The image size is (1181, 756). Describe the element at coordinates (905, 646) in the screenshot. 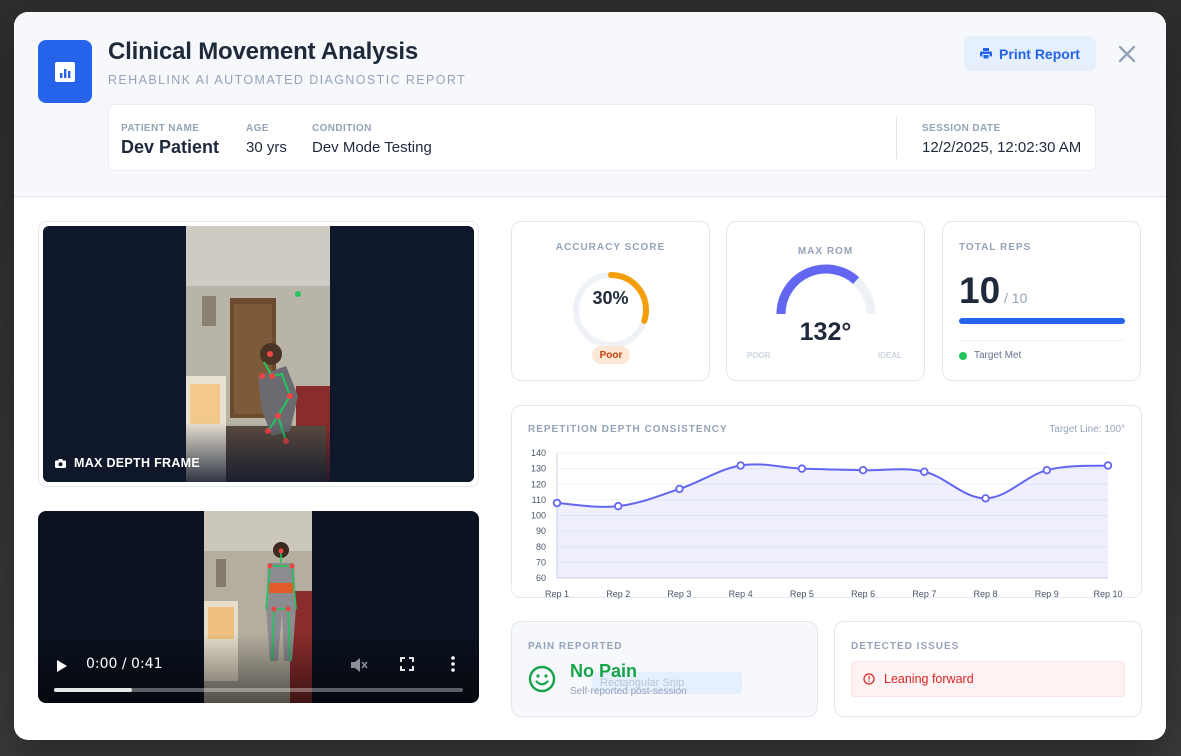

I see `detected-issues-title: Detected Issues` at that location.